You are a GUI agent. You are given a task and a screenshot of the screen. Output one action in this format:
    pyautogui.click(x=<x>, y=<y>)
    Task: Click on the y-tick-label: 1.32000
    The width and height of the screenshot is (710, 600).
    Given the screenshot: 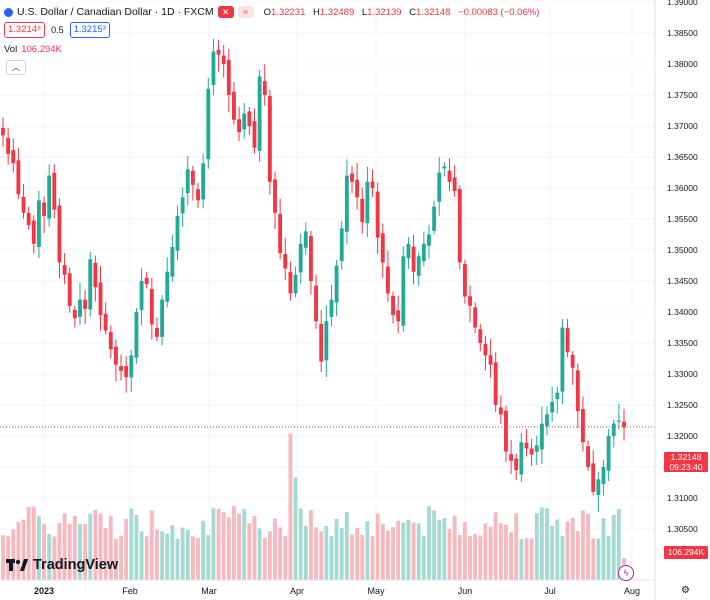 What is the action you would take?
    pyautogui.click(x=682, y=436)
    